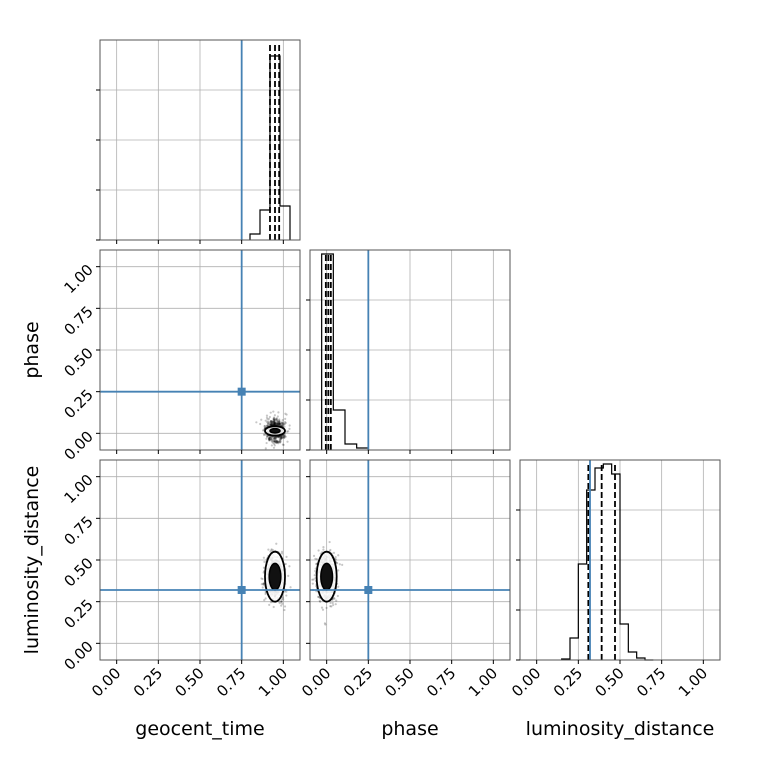 Image resolution: width=760 pixels, height=760 pixels. What do you see at coordinates (441, 682) in the screenshot?
I see `x-tick-label: 0.75` at bounding box center [441, 682].